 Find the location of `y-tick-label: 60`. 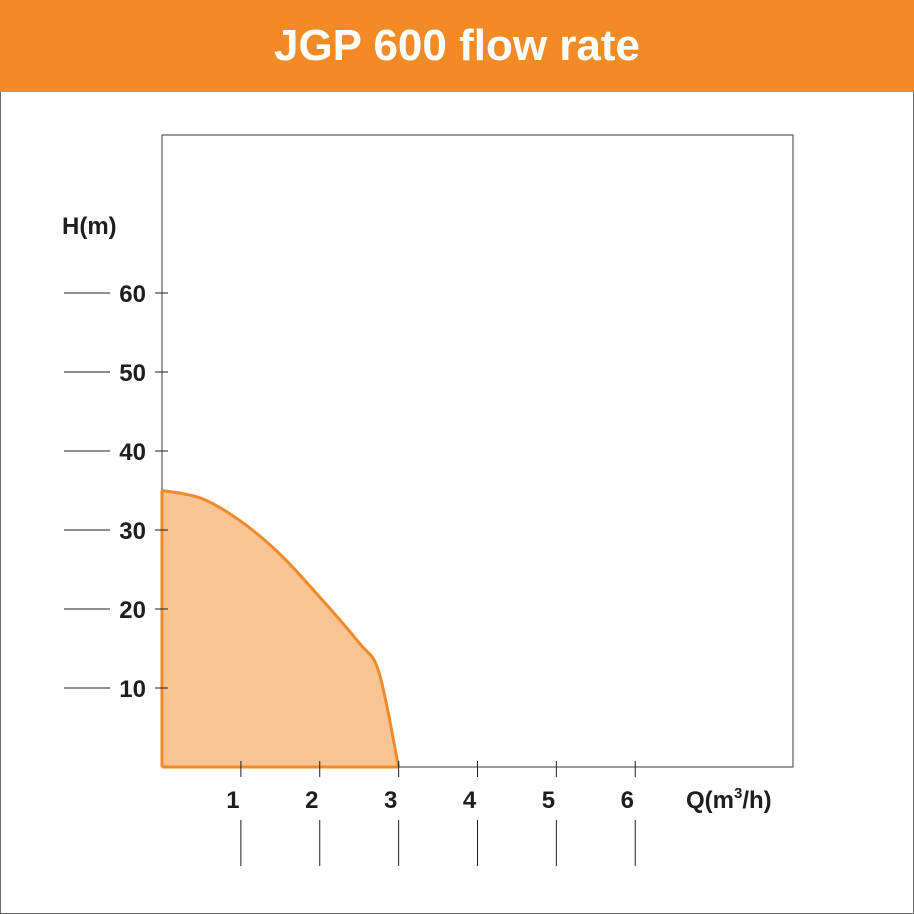

y-tick-label: 60 is located at coordinates (132, 294).